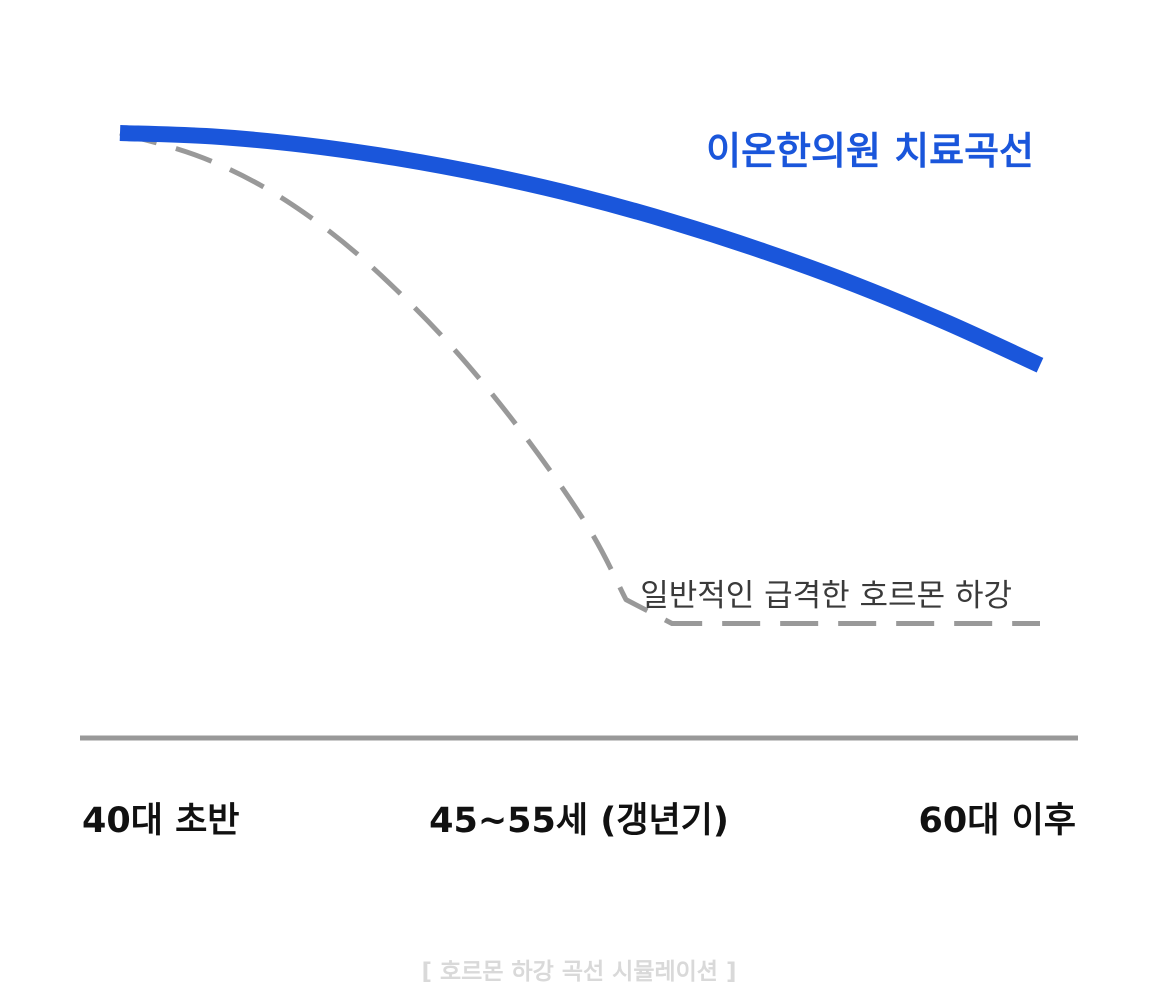  What do you see at coordinates (870, 151) in the screenshot?
I see `legend-label-treatment-curve: 이온한의원 치료곡선` at bounding box center [870, 151].